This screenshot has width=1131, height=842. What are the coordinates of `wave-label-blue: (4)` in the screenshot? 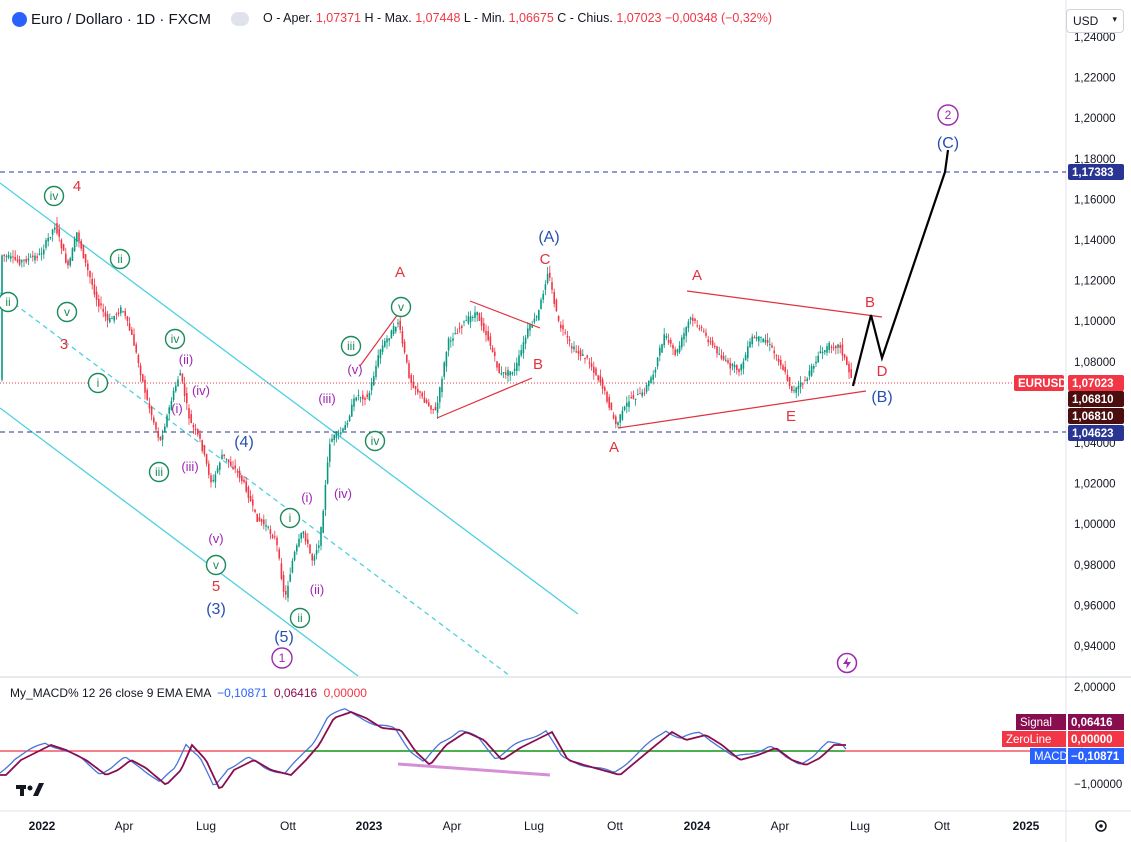 It's located at (244, 442).